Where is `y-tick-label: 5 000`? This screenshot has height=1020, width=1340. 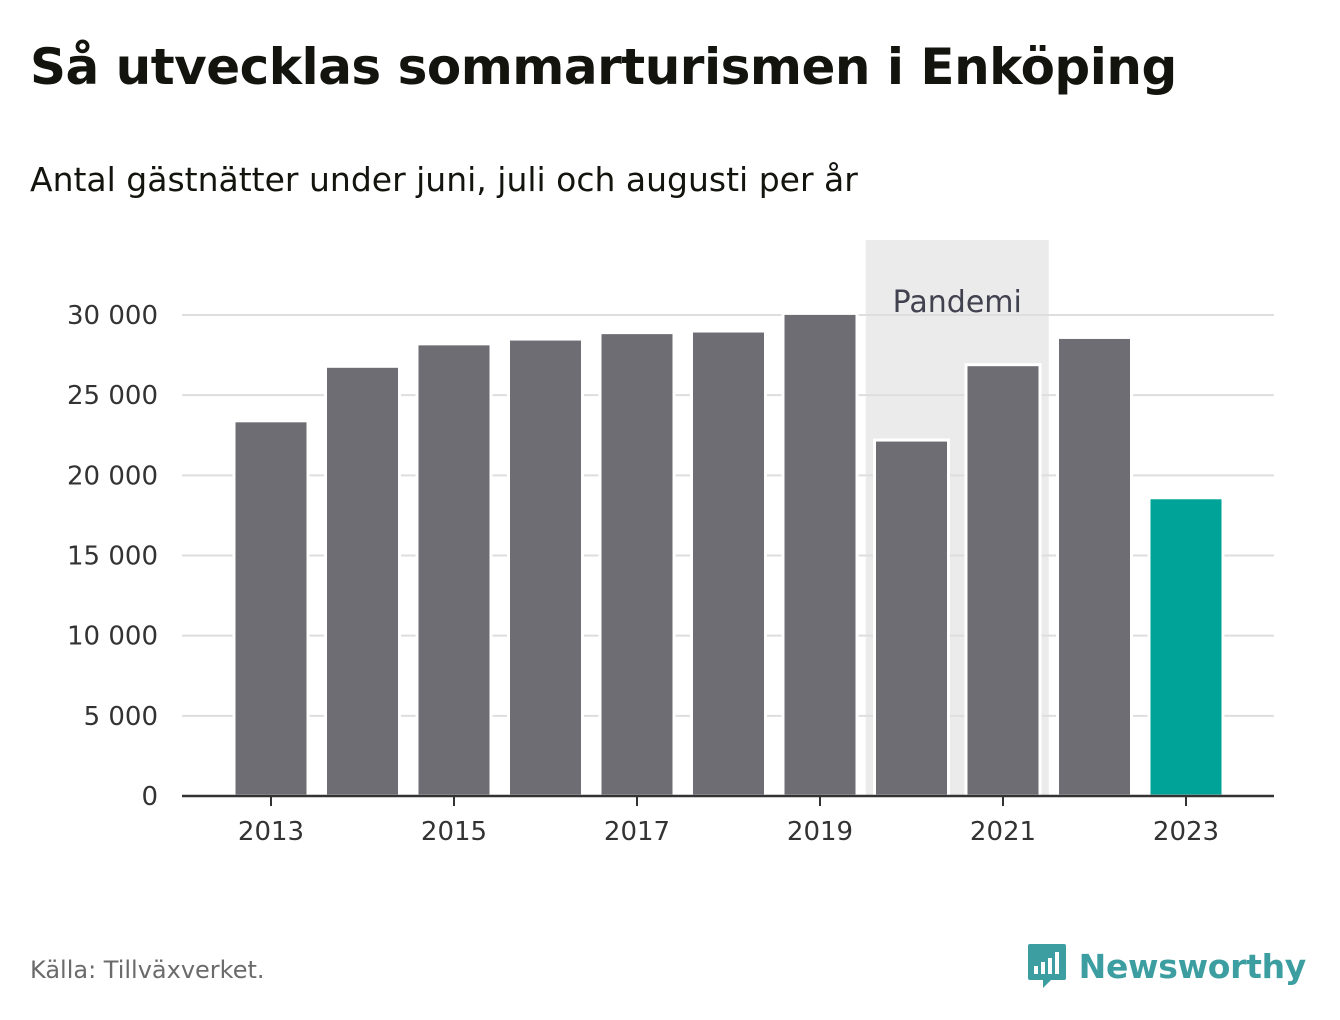
y-tick-label: 5 000 is located at coordinates (121, 717).